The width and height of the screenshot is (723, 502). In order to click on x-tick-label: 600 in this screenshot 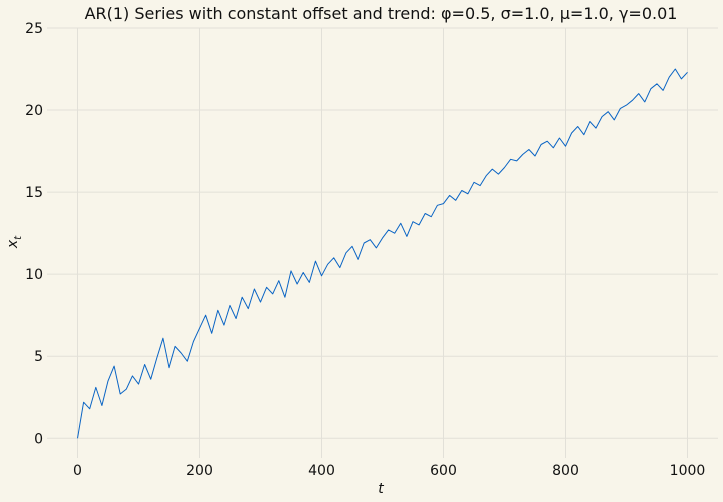, I will do `click(443, 471)`.